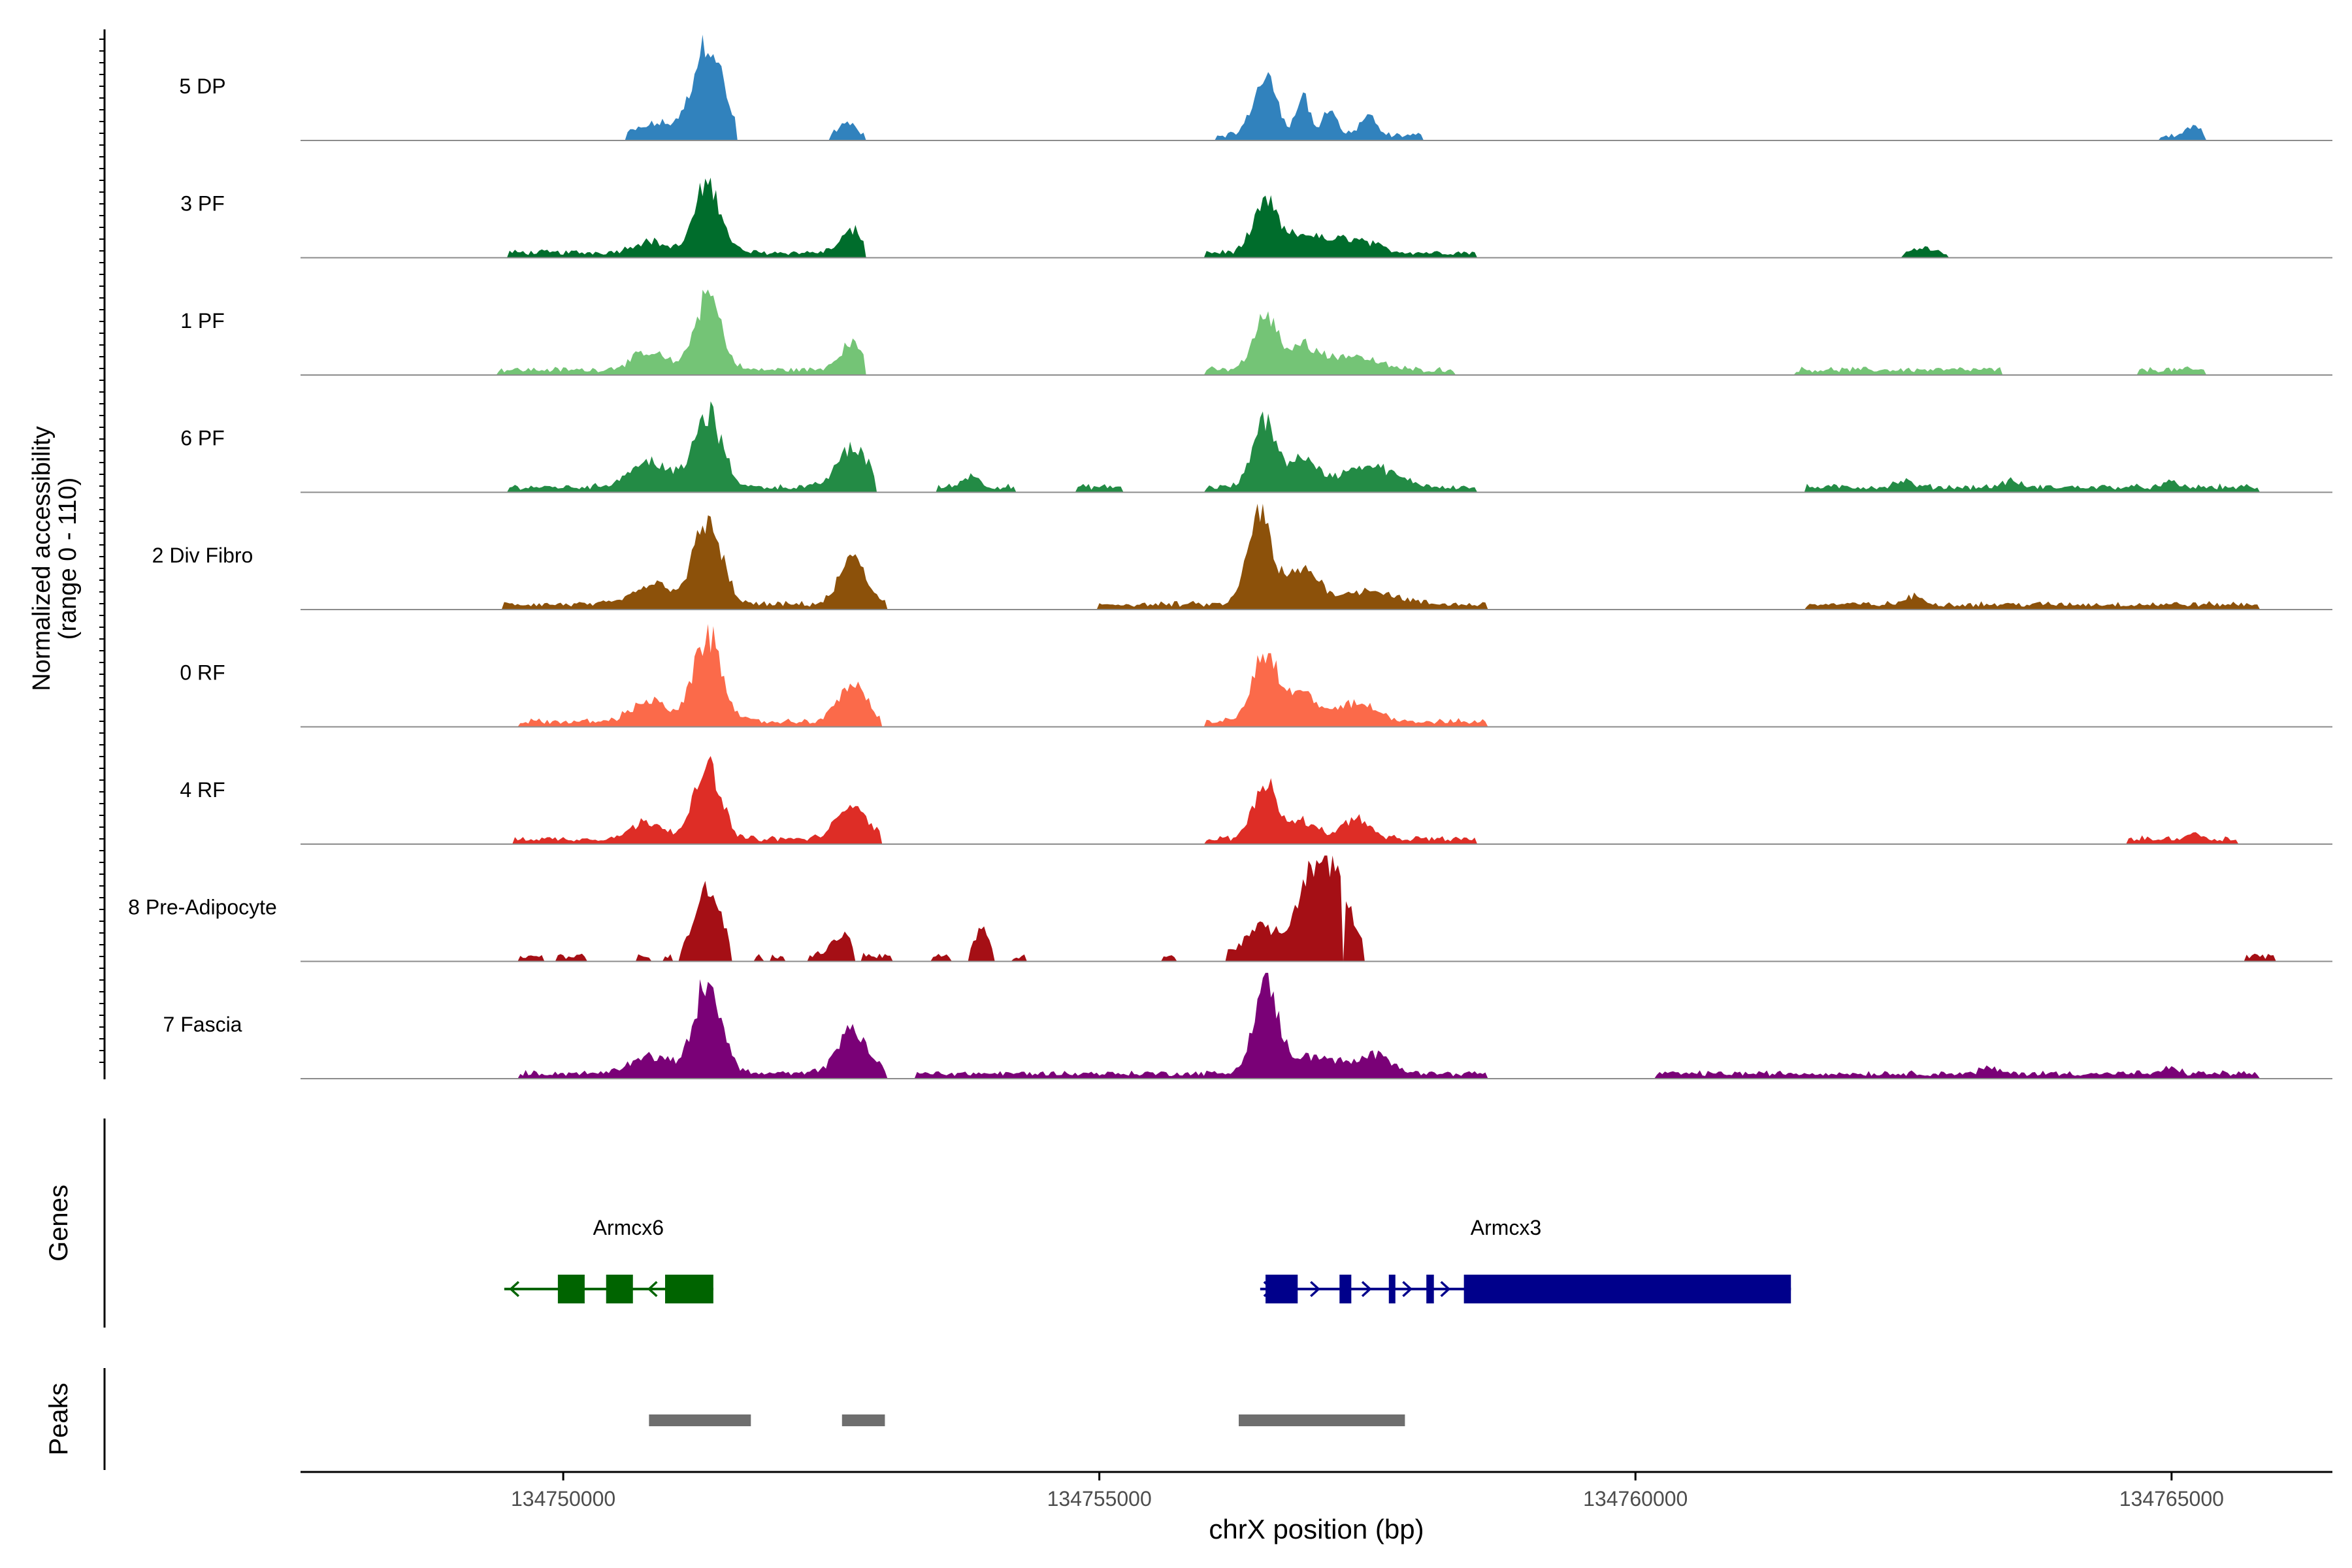  What do you see at coordinates (202, 790) in the screenshot?
I see `track-label: 4 RF` at bounding box center [202, 790].